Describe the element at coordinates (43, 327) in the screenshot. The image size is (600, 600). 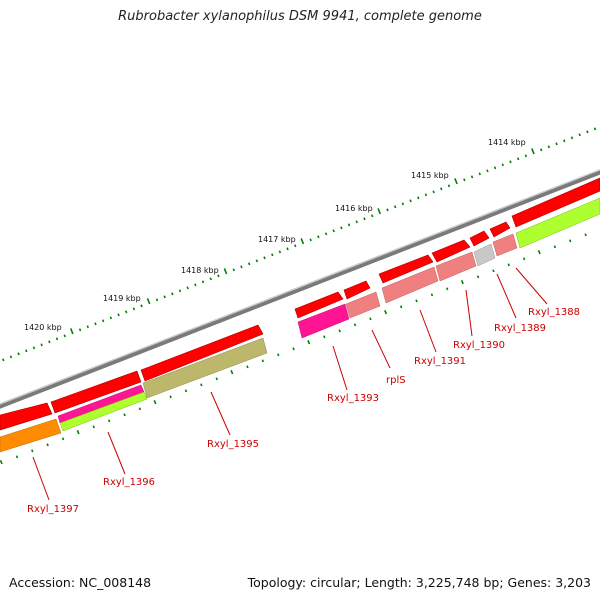
I see `kbp-label-1420: 1420 kbp` at that location.